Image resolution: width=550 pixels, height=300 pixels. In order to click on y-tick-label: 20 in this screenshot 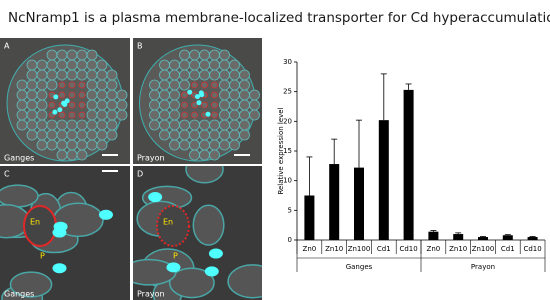, I will do `click(287, 121)`.